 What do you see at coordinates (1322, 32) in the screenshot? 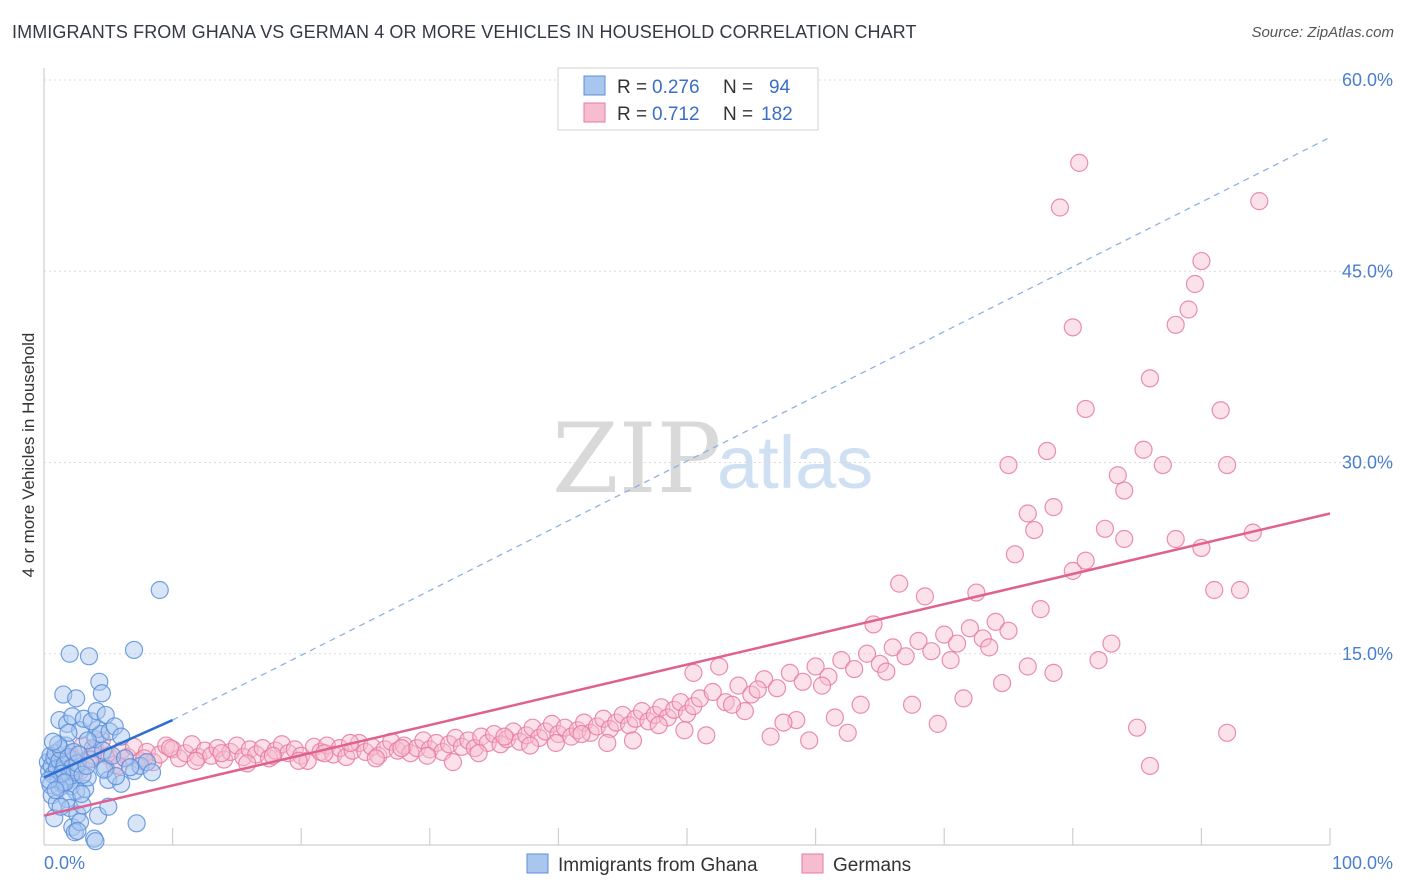
I see `source-credit: Source: ZipAtlas.com` at bounding box center [1322, 32].